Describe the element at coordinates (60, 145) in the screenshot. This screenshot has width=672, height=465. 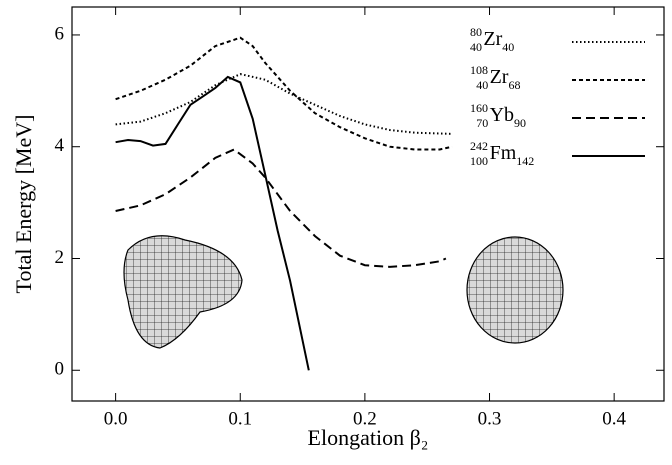
I see `y-tick-label: 4` at that location.